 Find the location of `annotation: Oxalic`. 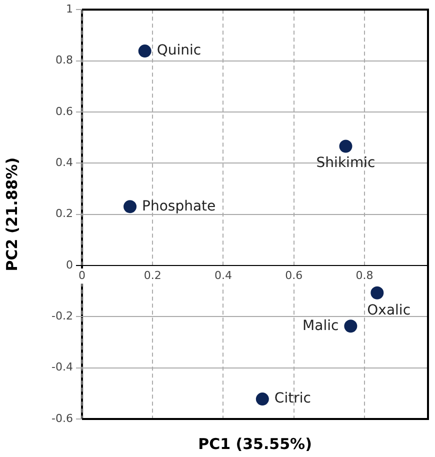

annotation: Oxalic is located at coordinates (389, 310).